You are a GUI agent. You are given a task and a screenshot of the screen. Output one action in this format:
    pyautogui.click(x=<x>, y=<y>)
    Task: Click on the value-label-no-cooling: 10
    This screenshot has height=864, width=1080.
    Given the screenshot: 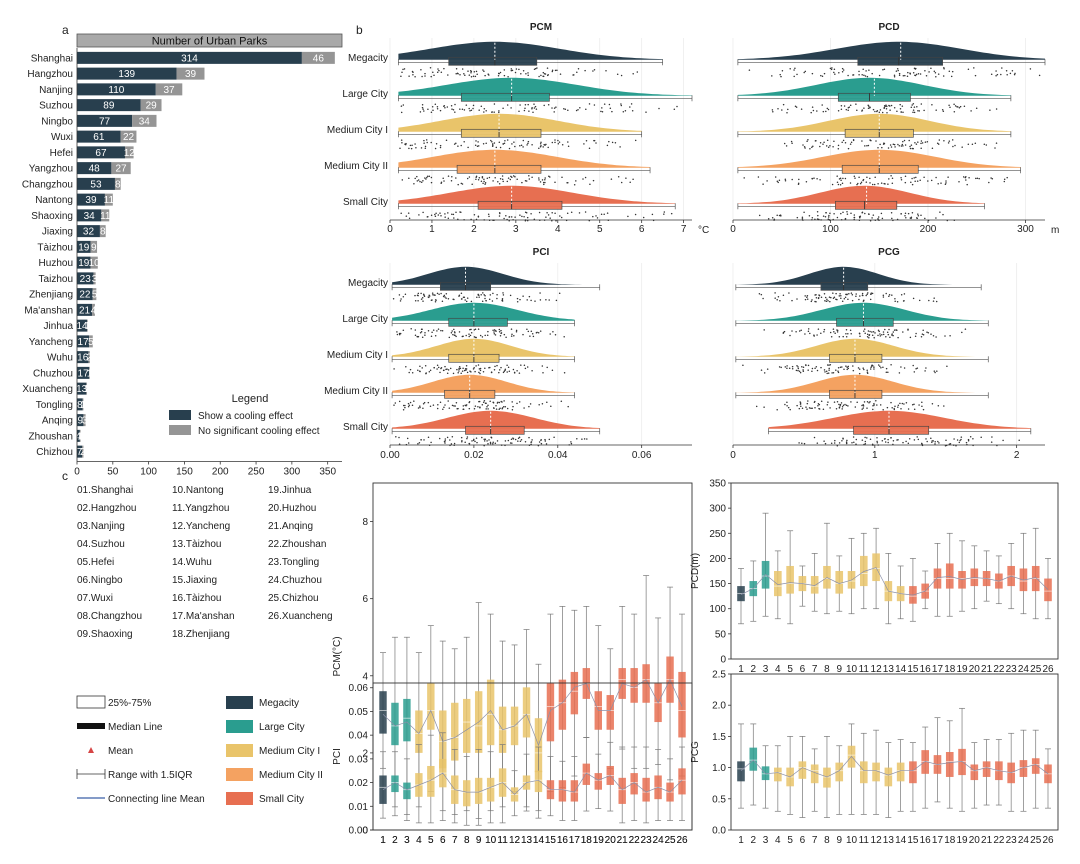 What is the action you would take?
    pyautogui.click(x=95, y=263)
    